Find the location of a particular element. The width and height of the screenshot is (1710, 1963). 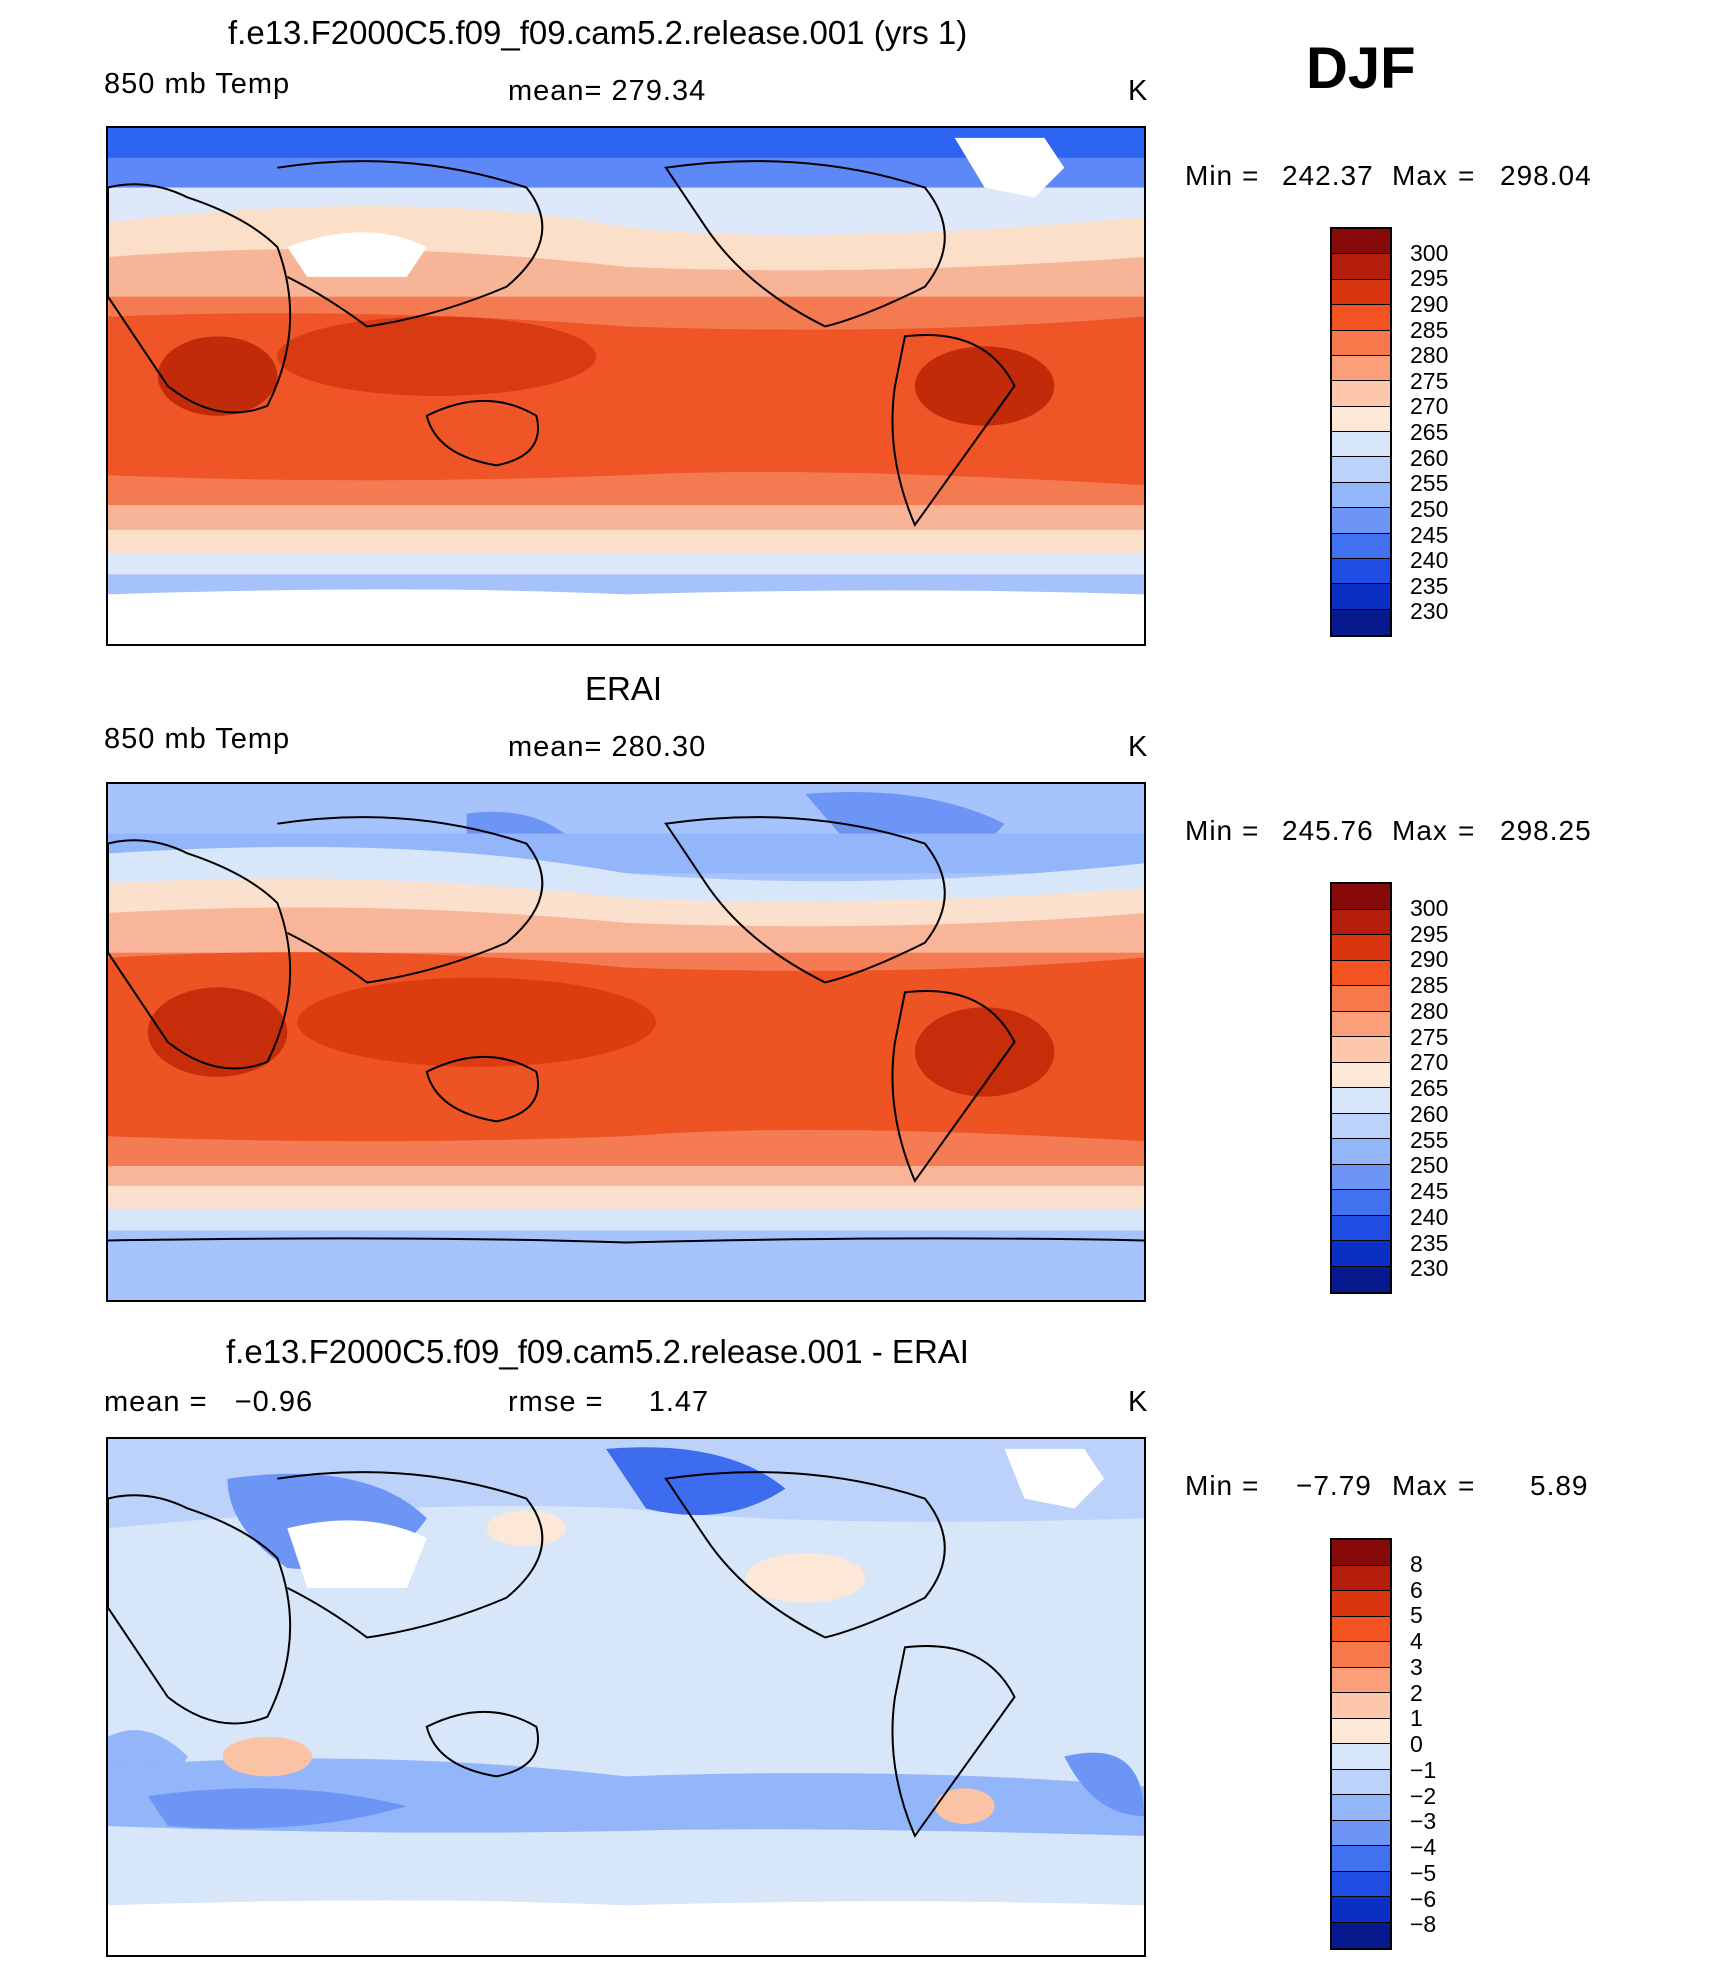

map-warm-africa is located at coordinates (217, 376).